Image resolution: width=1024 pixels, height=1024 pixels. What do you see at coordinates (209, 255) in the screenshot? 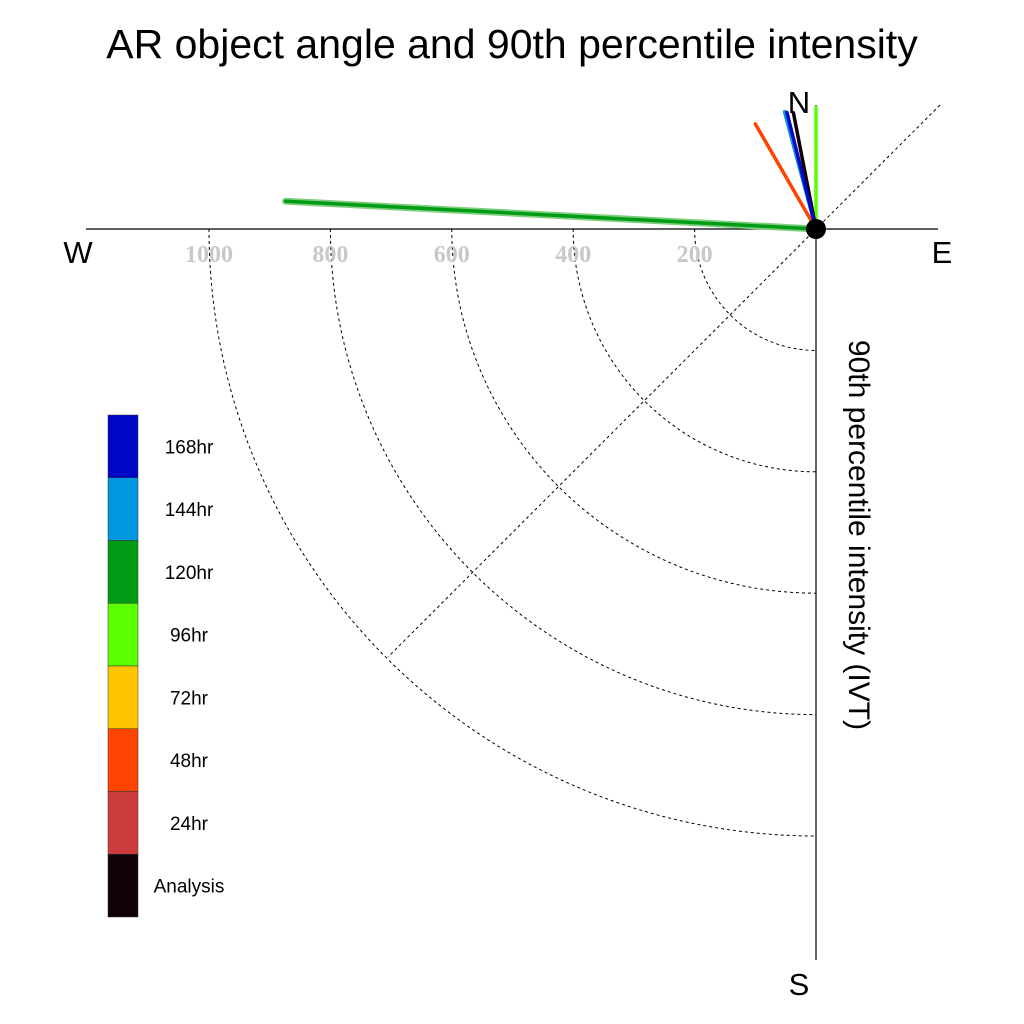
I see `radial-tick-label: 1000` at bounding box center [209, 255].